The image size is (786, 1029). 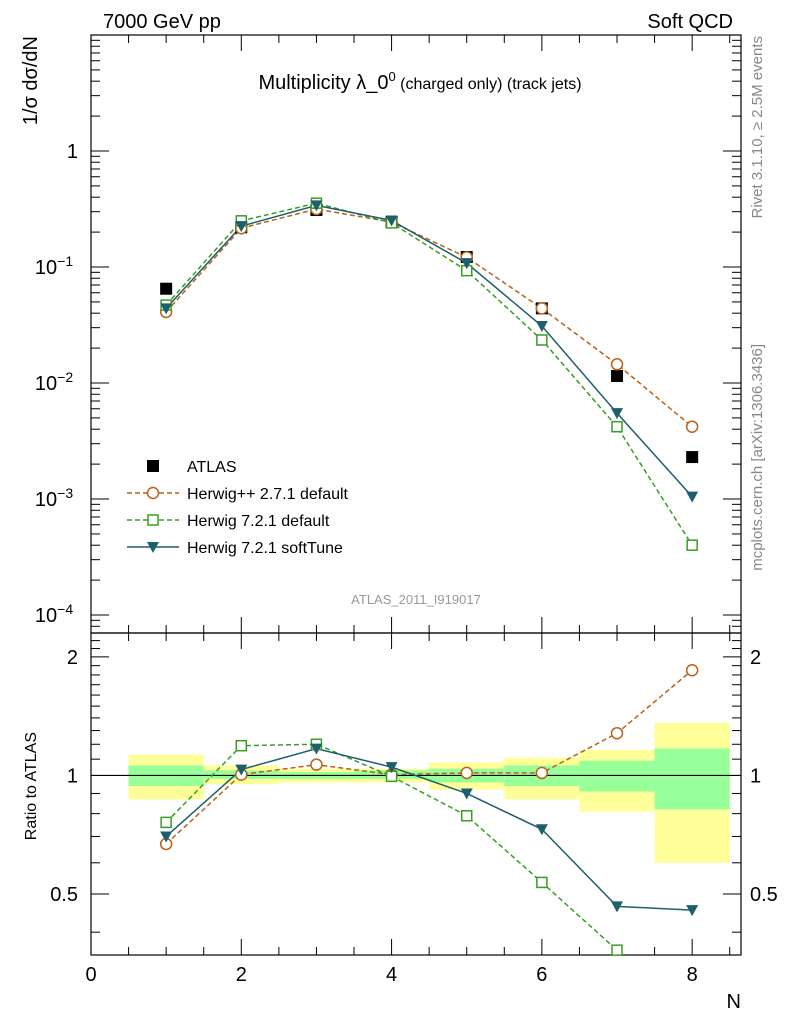 What do you see at coordinates (734, 1002) in the screenshot?
I see `x-axis-label: N` at bounding box center [734, 1002].